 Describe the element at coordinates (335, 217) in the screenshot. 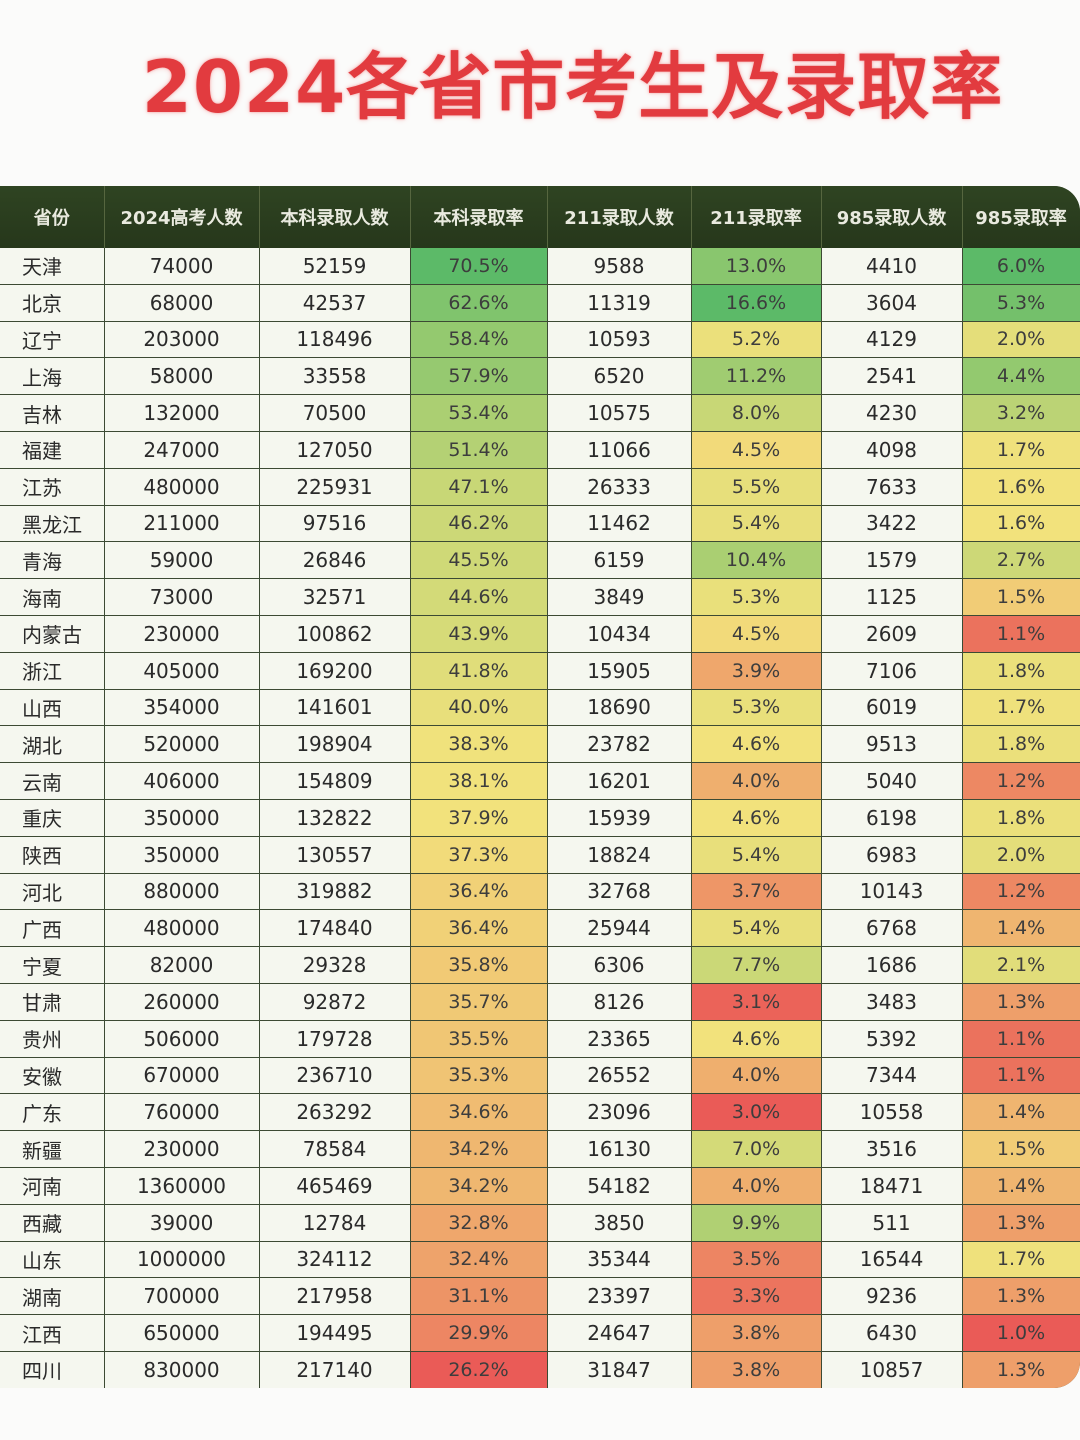

I see `header-undergrad-count: 本科录取人数` at that location.